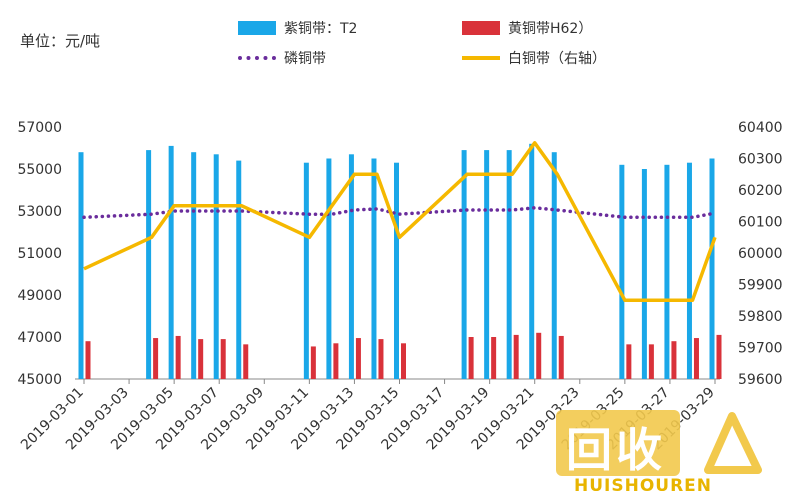 The width and height of the screenshot is (800, 500). What do you see at coordinates (39, 296) in the screenshot?
I see `y-left-tick-label: 49000` at bounding box center [39, 296].